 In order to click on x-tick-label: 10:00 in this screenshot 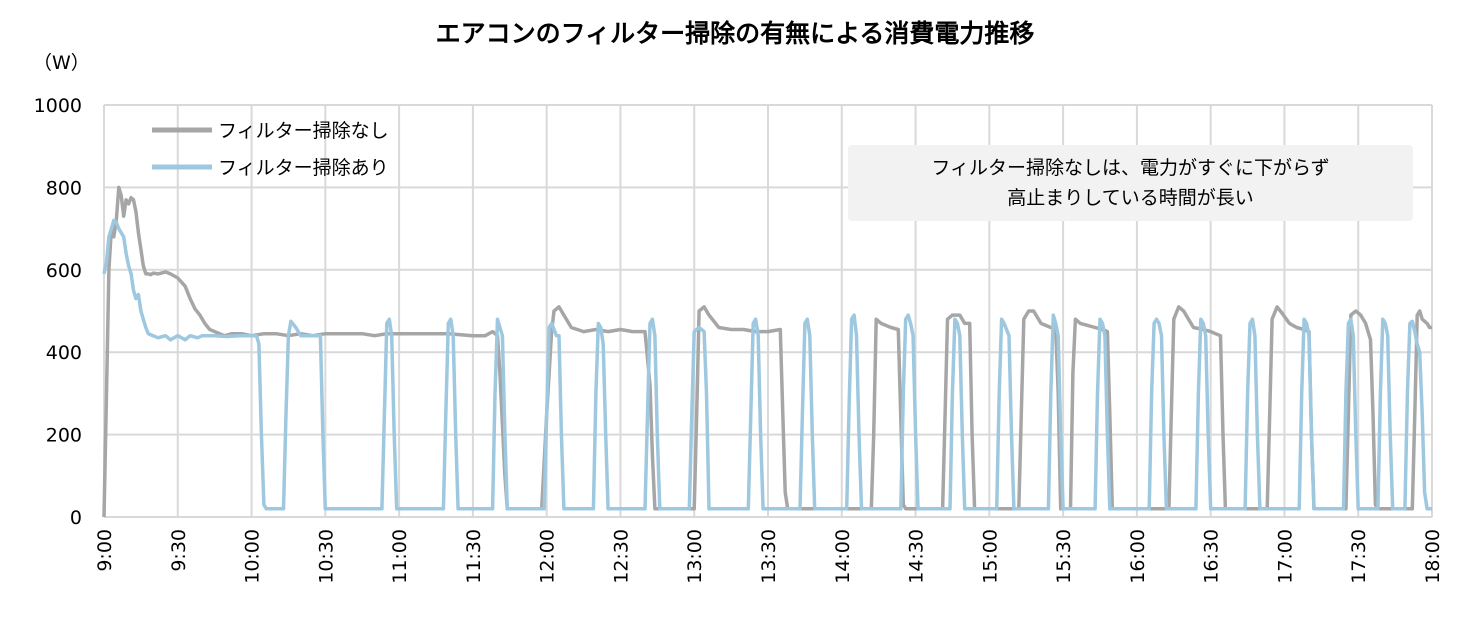, I will do `click(253, 556)`.